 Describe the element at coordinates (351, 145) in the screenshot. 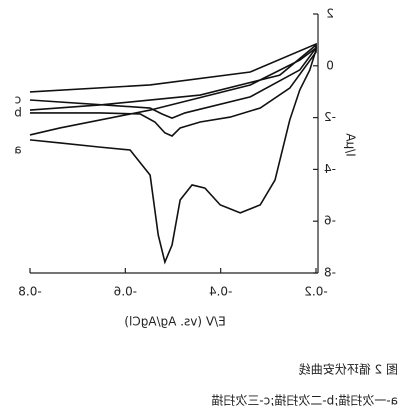

I see `y-axis-label: I/μA` at that location.